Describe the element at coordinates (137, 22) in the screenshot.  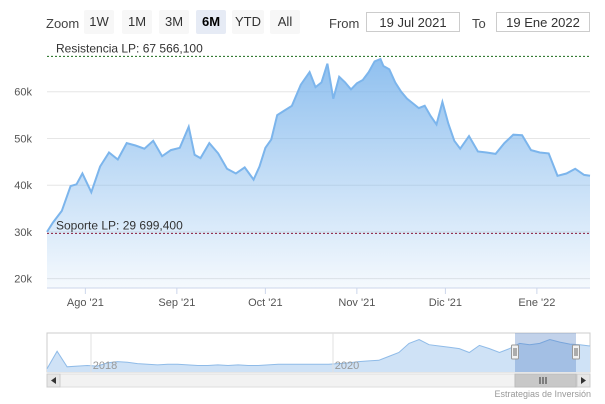
I see `zoom-1m-button: 1M` at that location.